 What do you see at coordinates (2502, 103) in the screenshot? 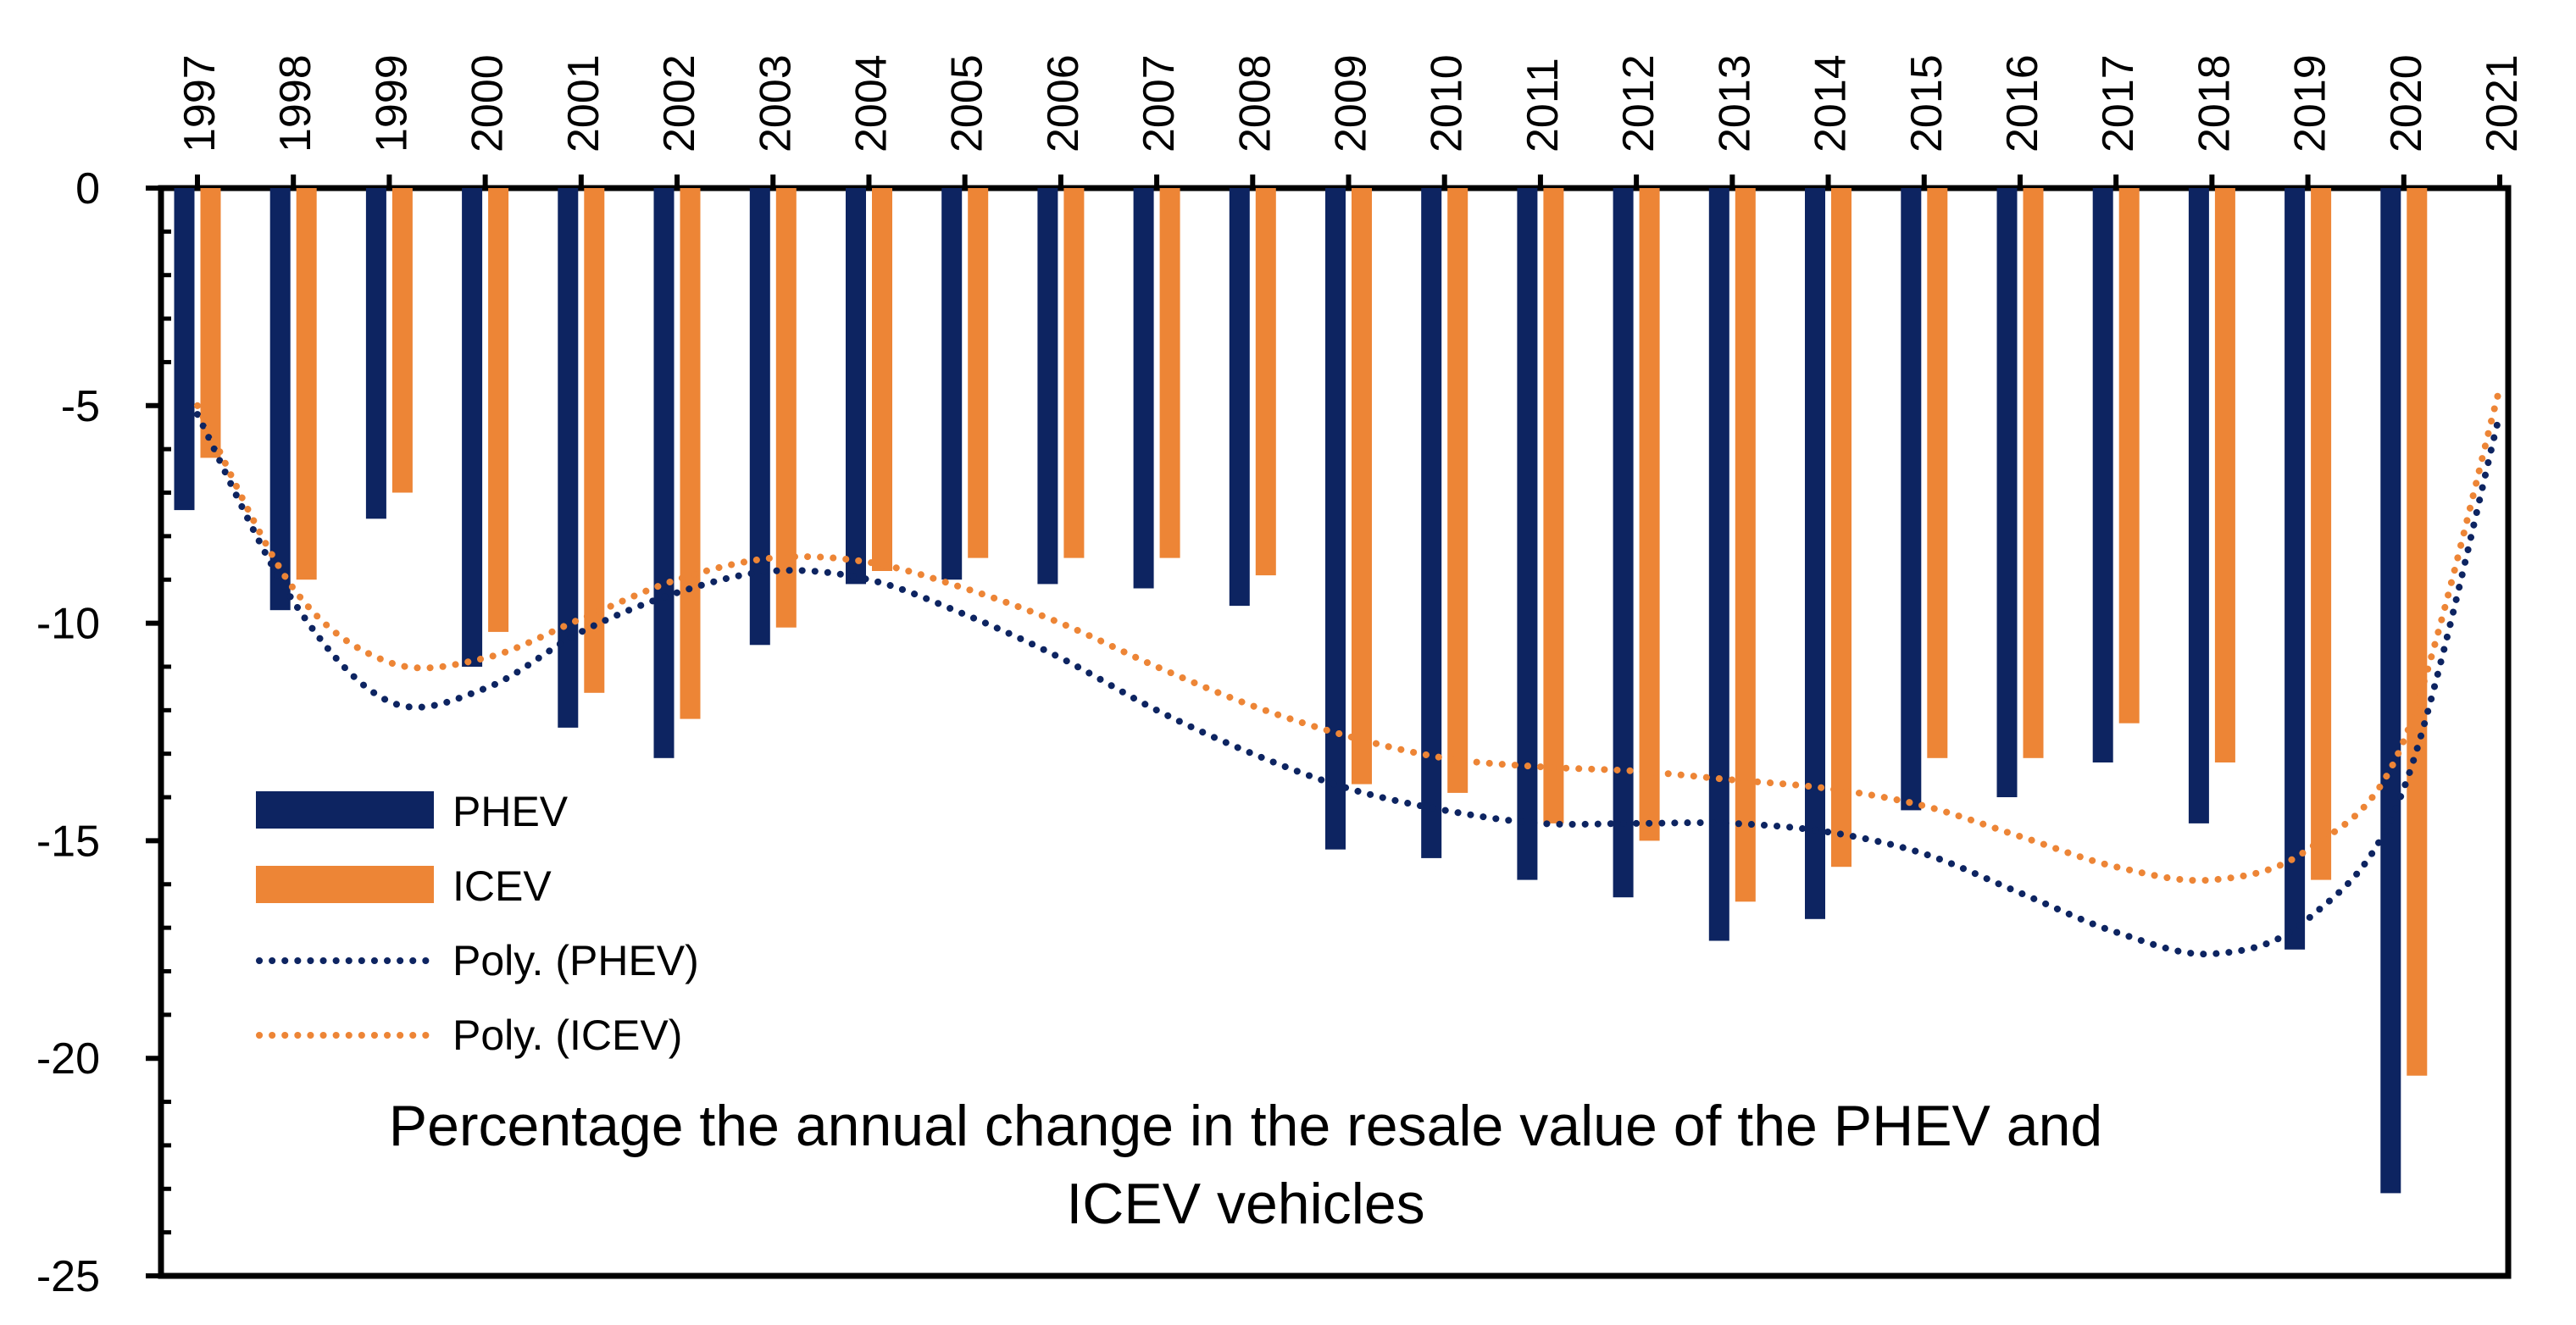
I see `x-tick-label-2021: 2021` at bounding box center [2502, 103].